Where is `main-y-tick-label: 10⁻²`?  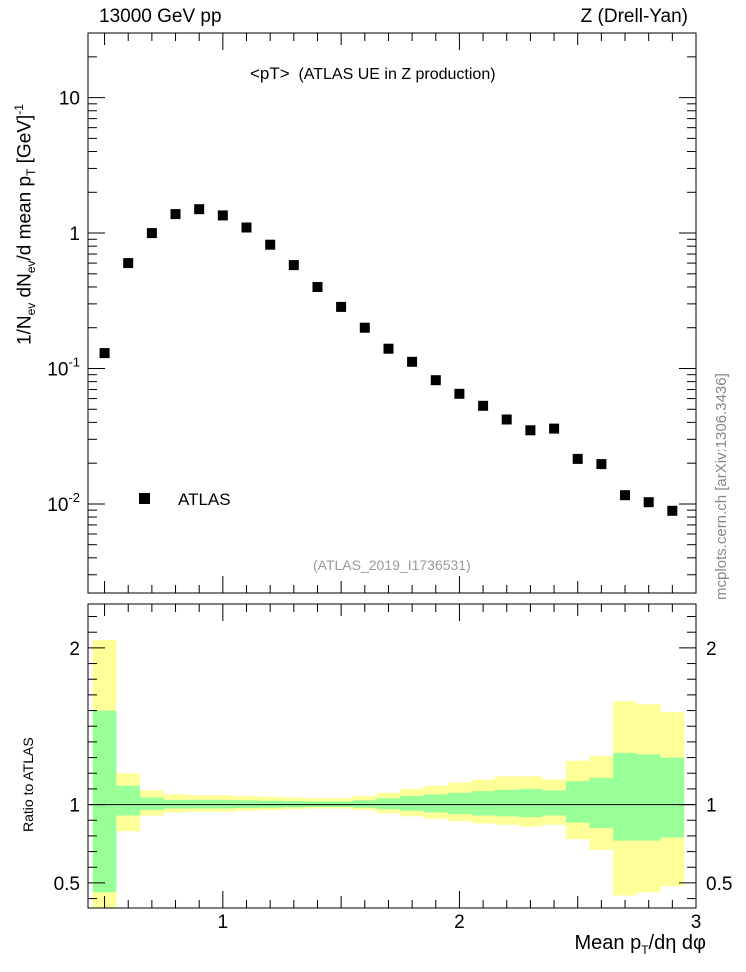 main-y-tick-label: 10⁻² is located at coordinates (63, 503).